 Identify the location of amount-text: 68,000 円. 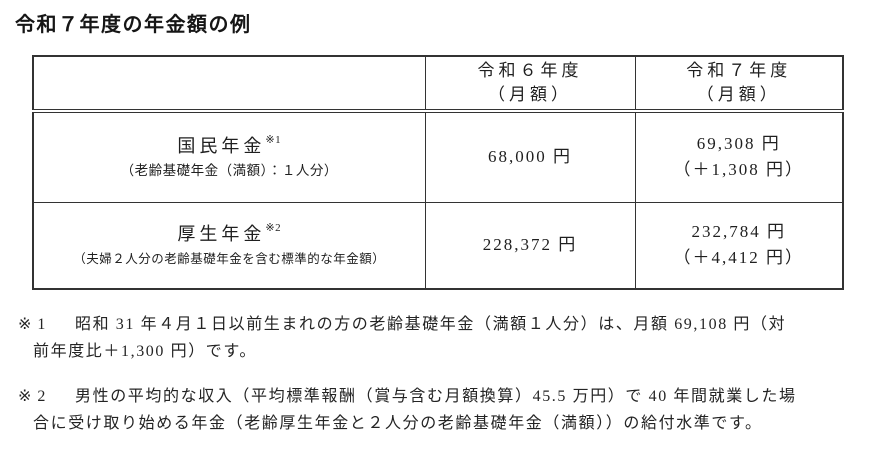
(530, 157).